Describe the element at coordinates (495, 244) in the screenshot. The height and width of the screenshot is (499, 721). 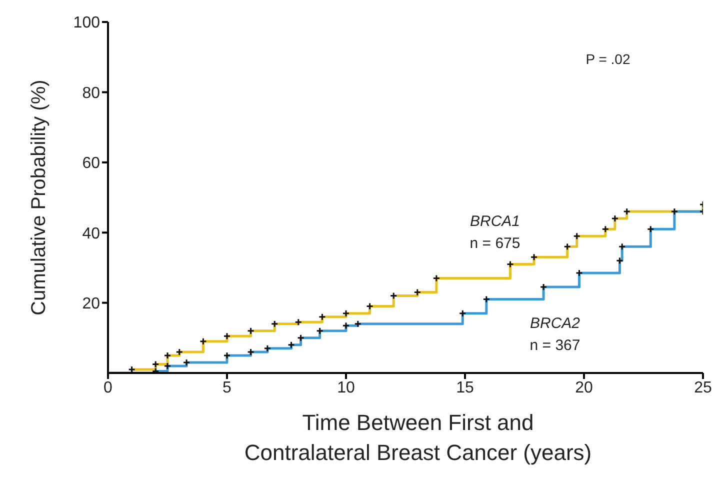
I see `annotation: n = 675` at that location.